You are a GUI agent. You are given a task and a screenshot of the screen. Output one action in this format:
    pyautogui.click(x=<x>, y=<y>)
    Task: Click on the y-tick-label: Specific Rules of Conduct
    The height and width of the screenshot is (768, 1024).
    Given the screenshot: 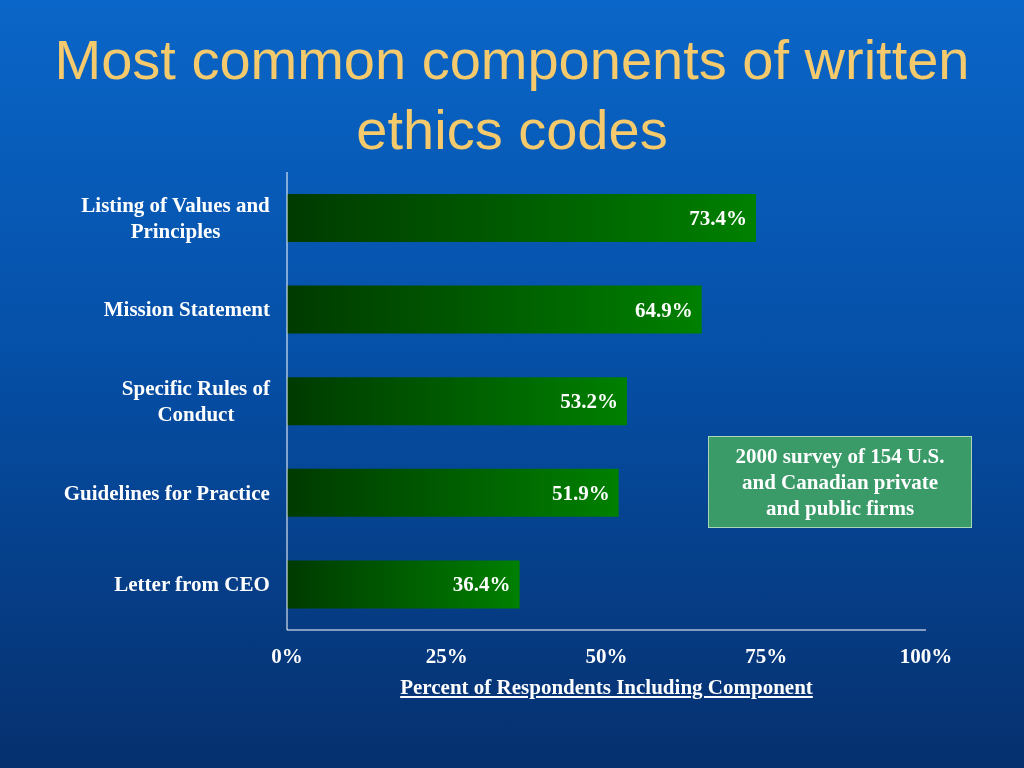 What is the action you would take?
    pyautogui.click(x=196, y=401)
    